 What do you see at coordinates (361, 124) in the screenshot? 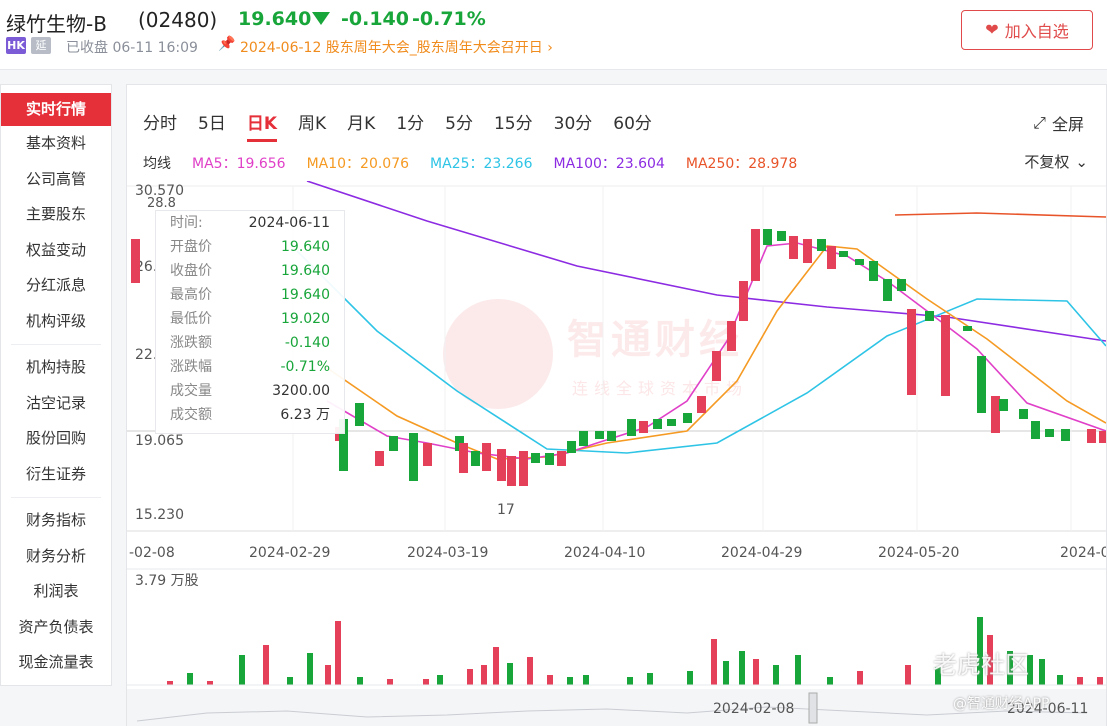
I see `period-tab: 月K` at bounding box center [361, 124].